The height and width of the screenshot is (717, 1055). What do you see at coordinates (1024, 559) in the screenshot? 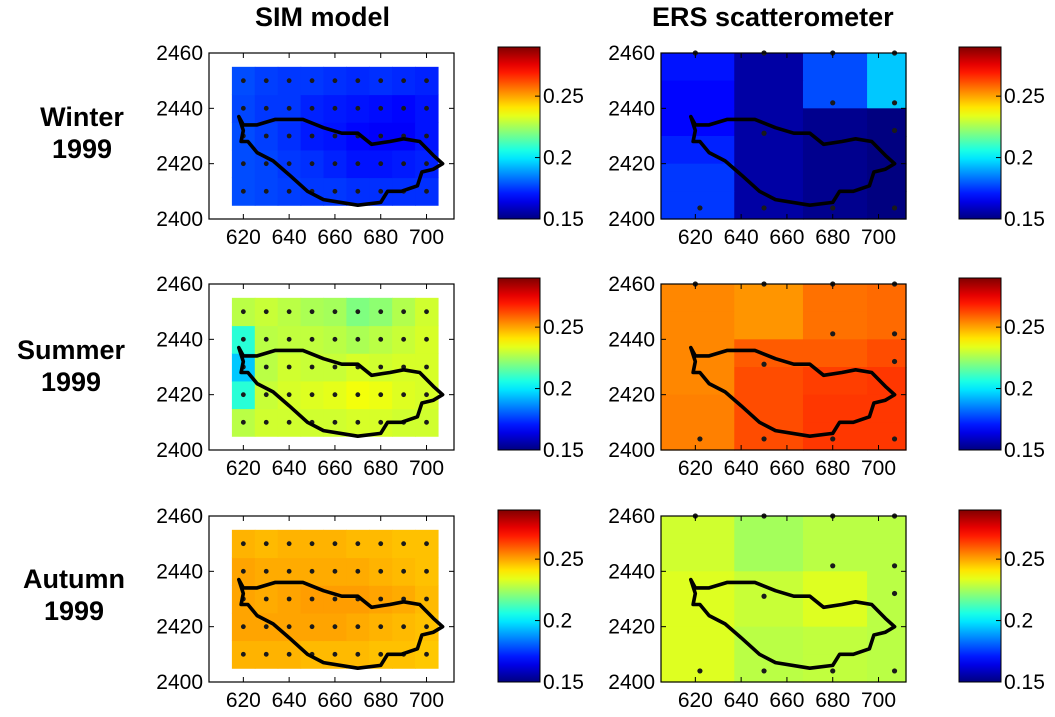
I see `colorbar-tick-label: 0.25` at bounding box center [1024, 559].